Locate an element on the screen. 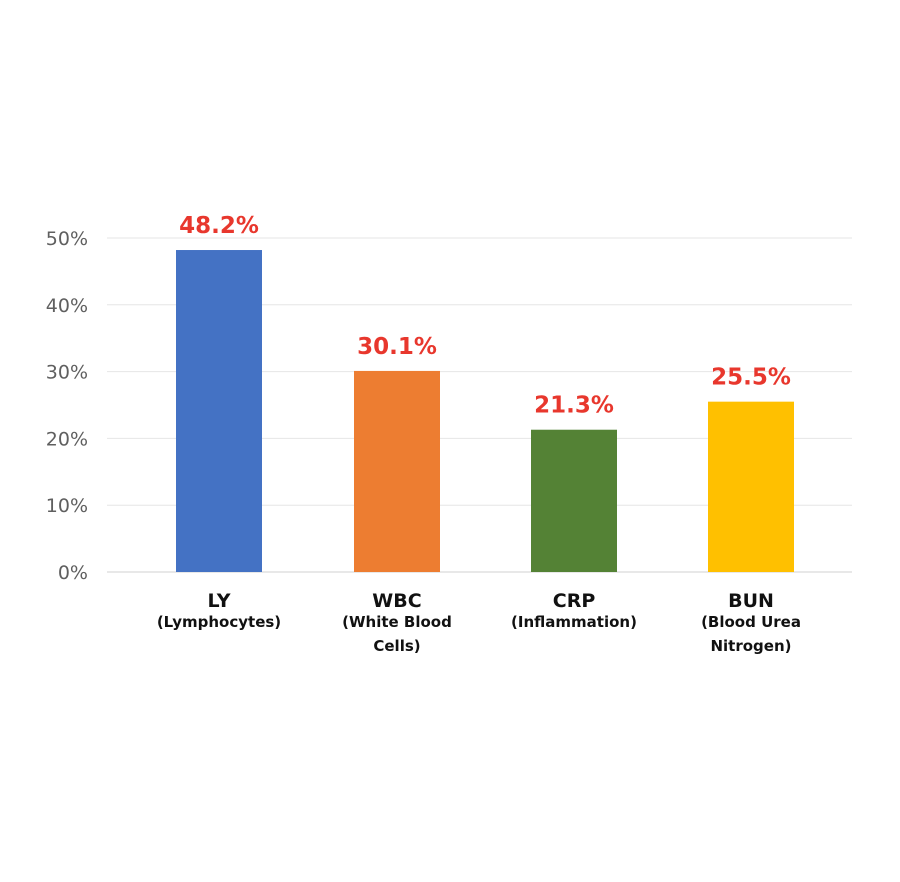 This screenshot has width=900, height=882. bar-bun is located at coordinates (751, 486).